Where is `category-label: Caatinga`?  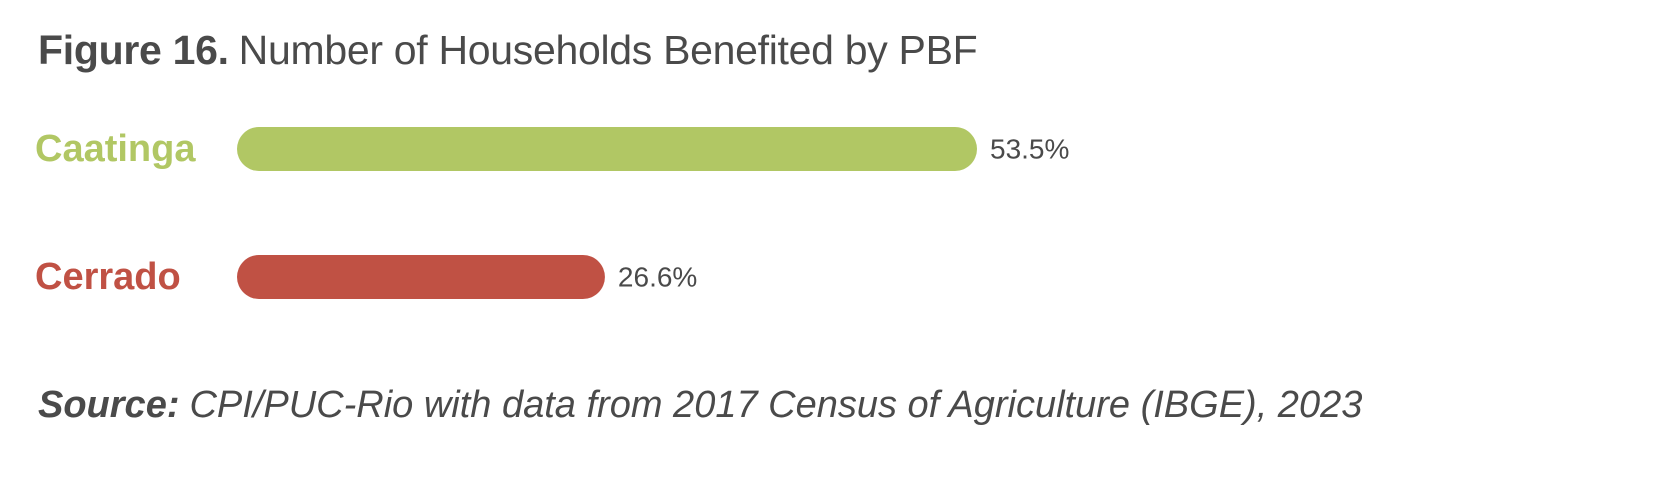
category-label: Caatinga is located at coordinates (115, 149).